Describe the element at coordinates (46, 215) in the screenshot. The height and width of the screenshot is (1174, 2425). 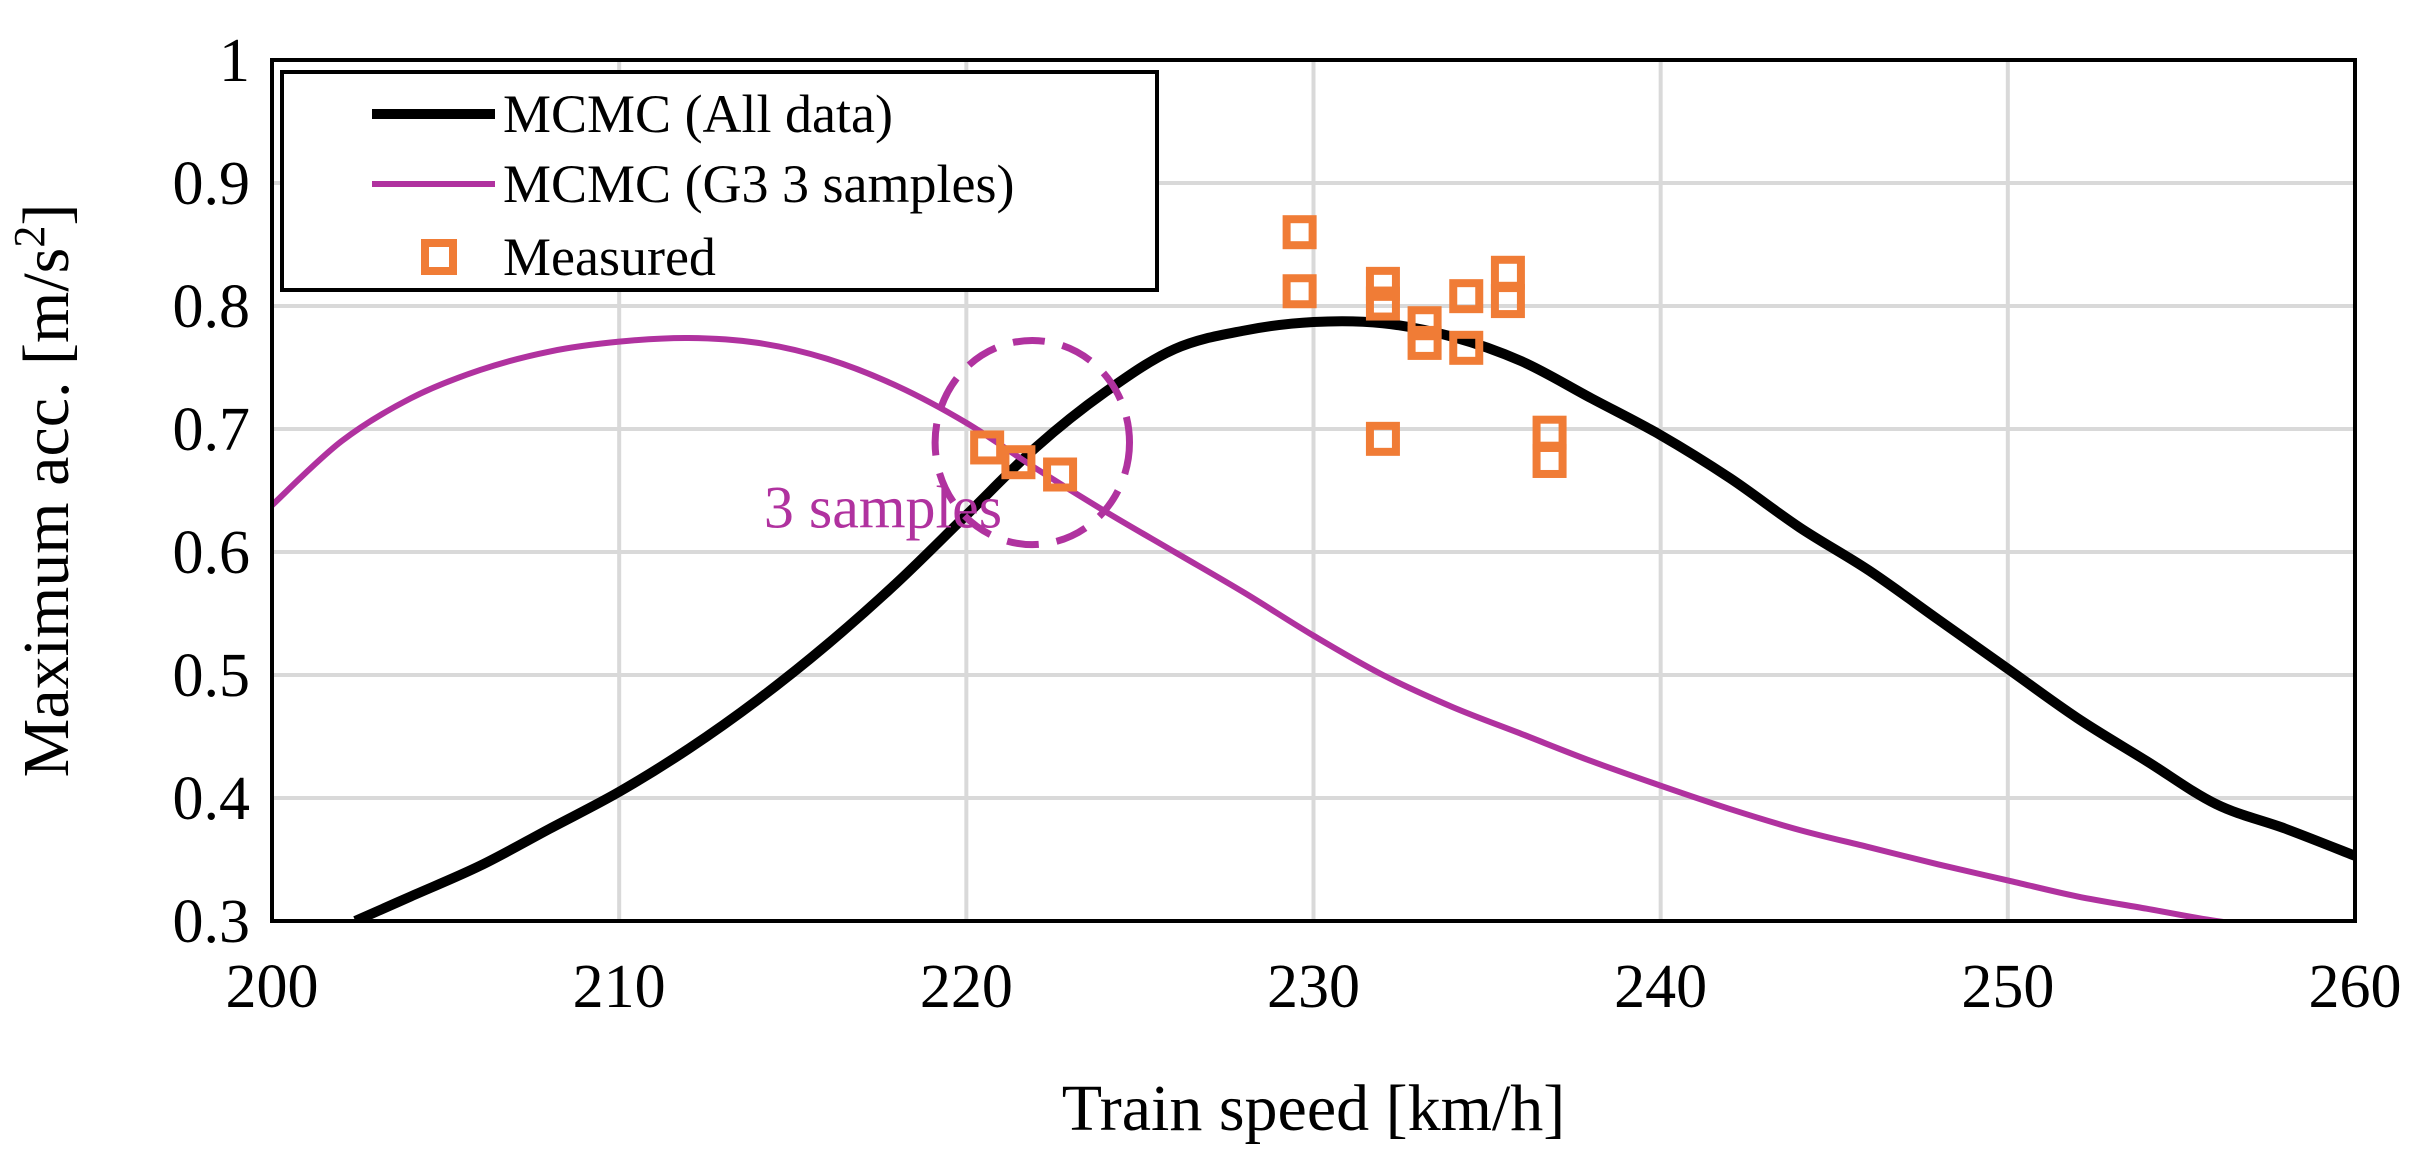
I see `y-axis-title-end: ]` at that location.